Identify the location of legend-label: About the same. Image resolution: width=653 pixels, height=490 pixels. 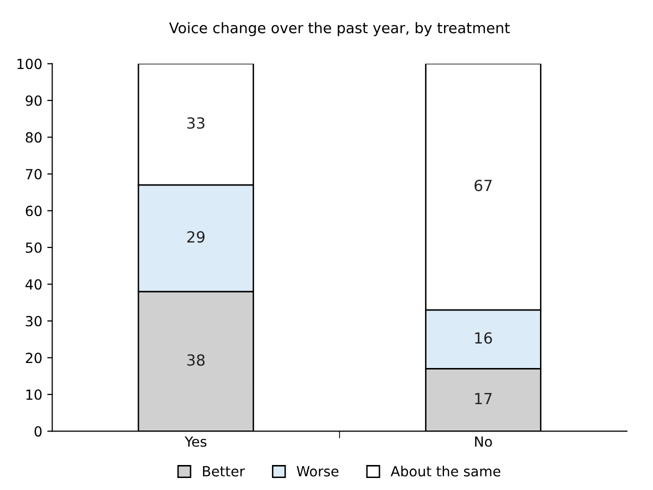
(445, 471).